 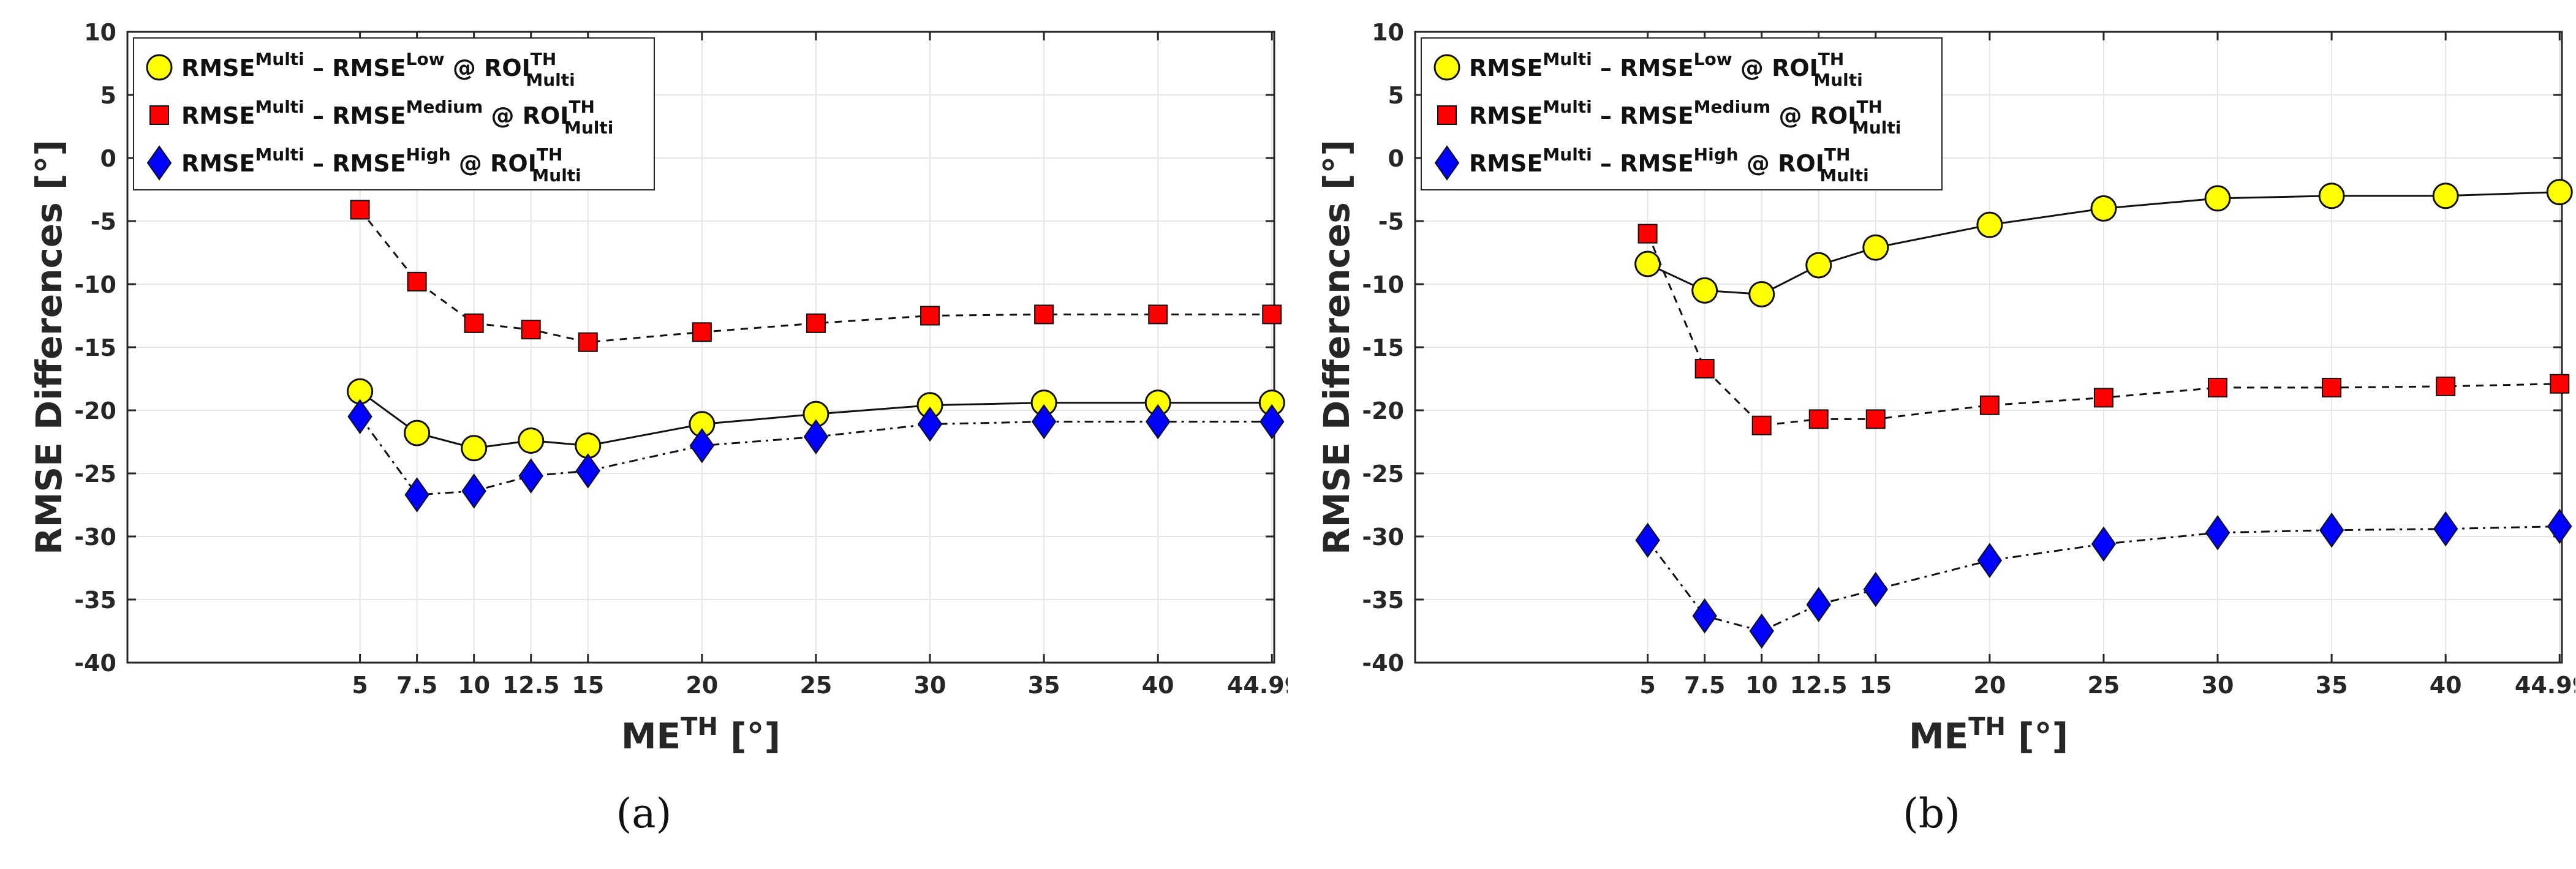 What do you see at coordinates (95, 410) in the screenshot?
I see `y-tick-label: -20` at bounding box center [95, 410].